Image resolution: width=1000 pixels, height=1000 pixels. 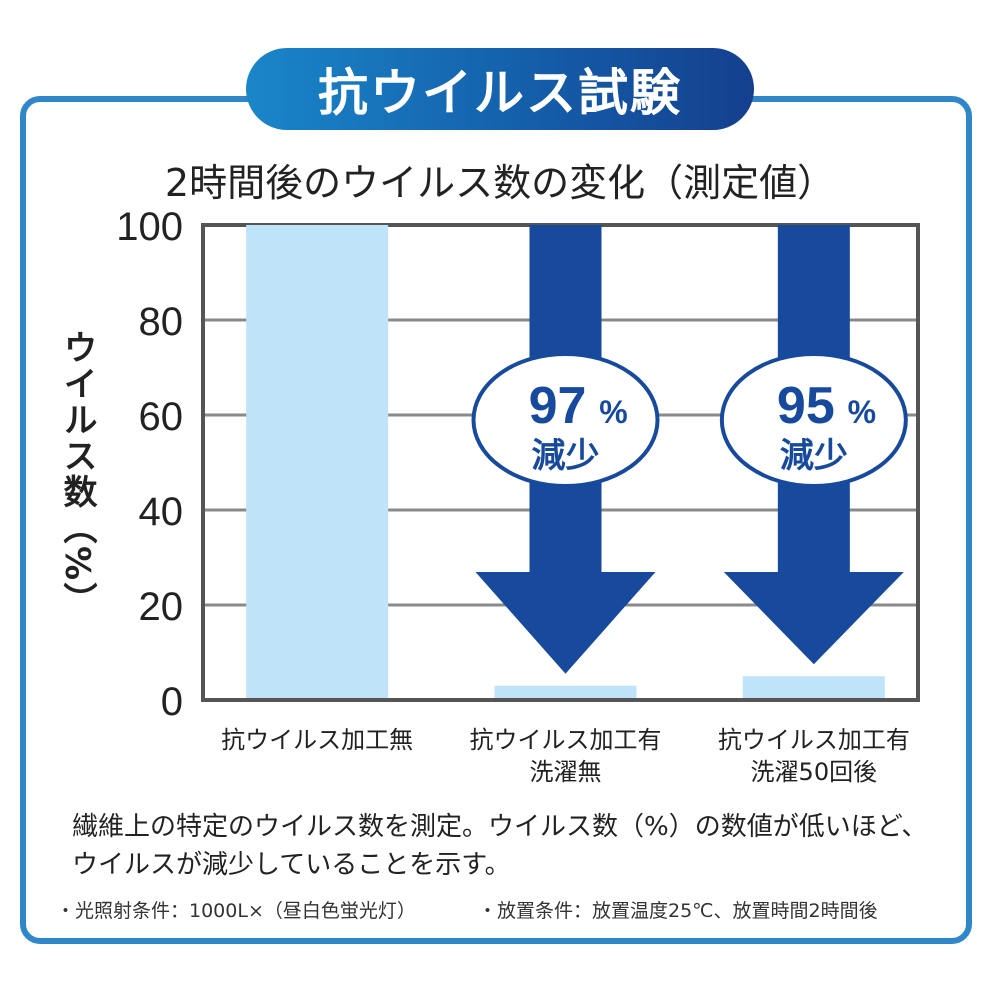 What do you see at coordinates (161, 322) in the screenshot?
I see `y-tick-label: 80` at bounding box center [161, 322].